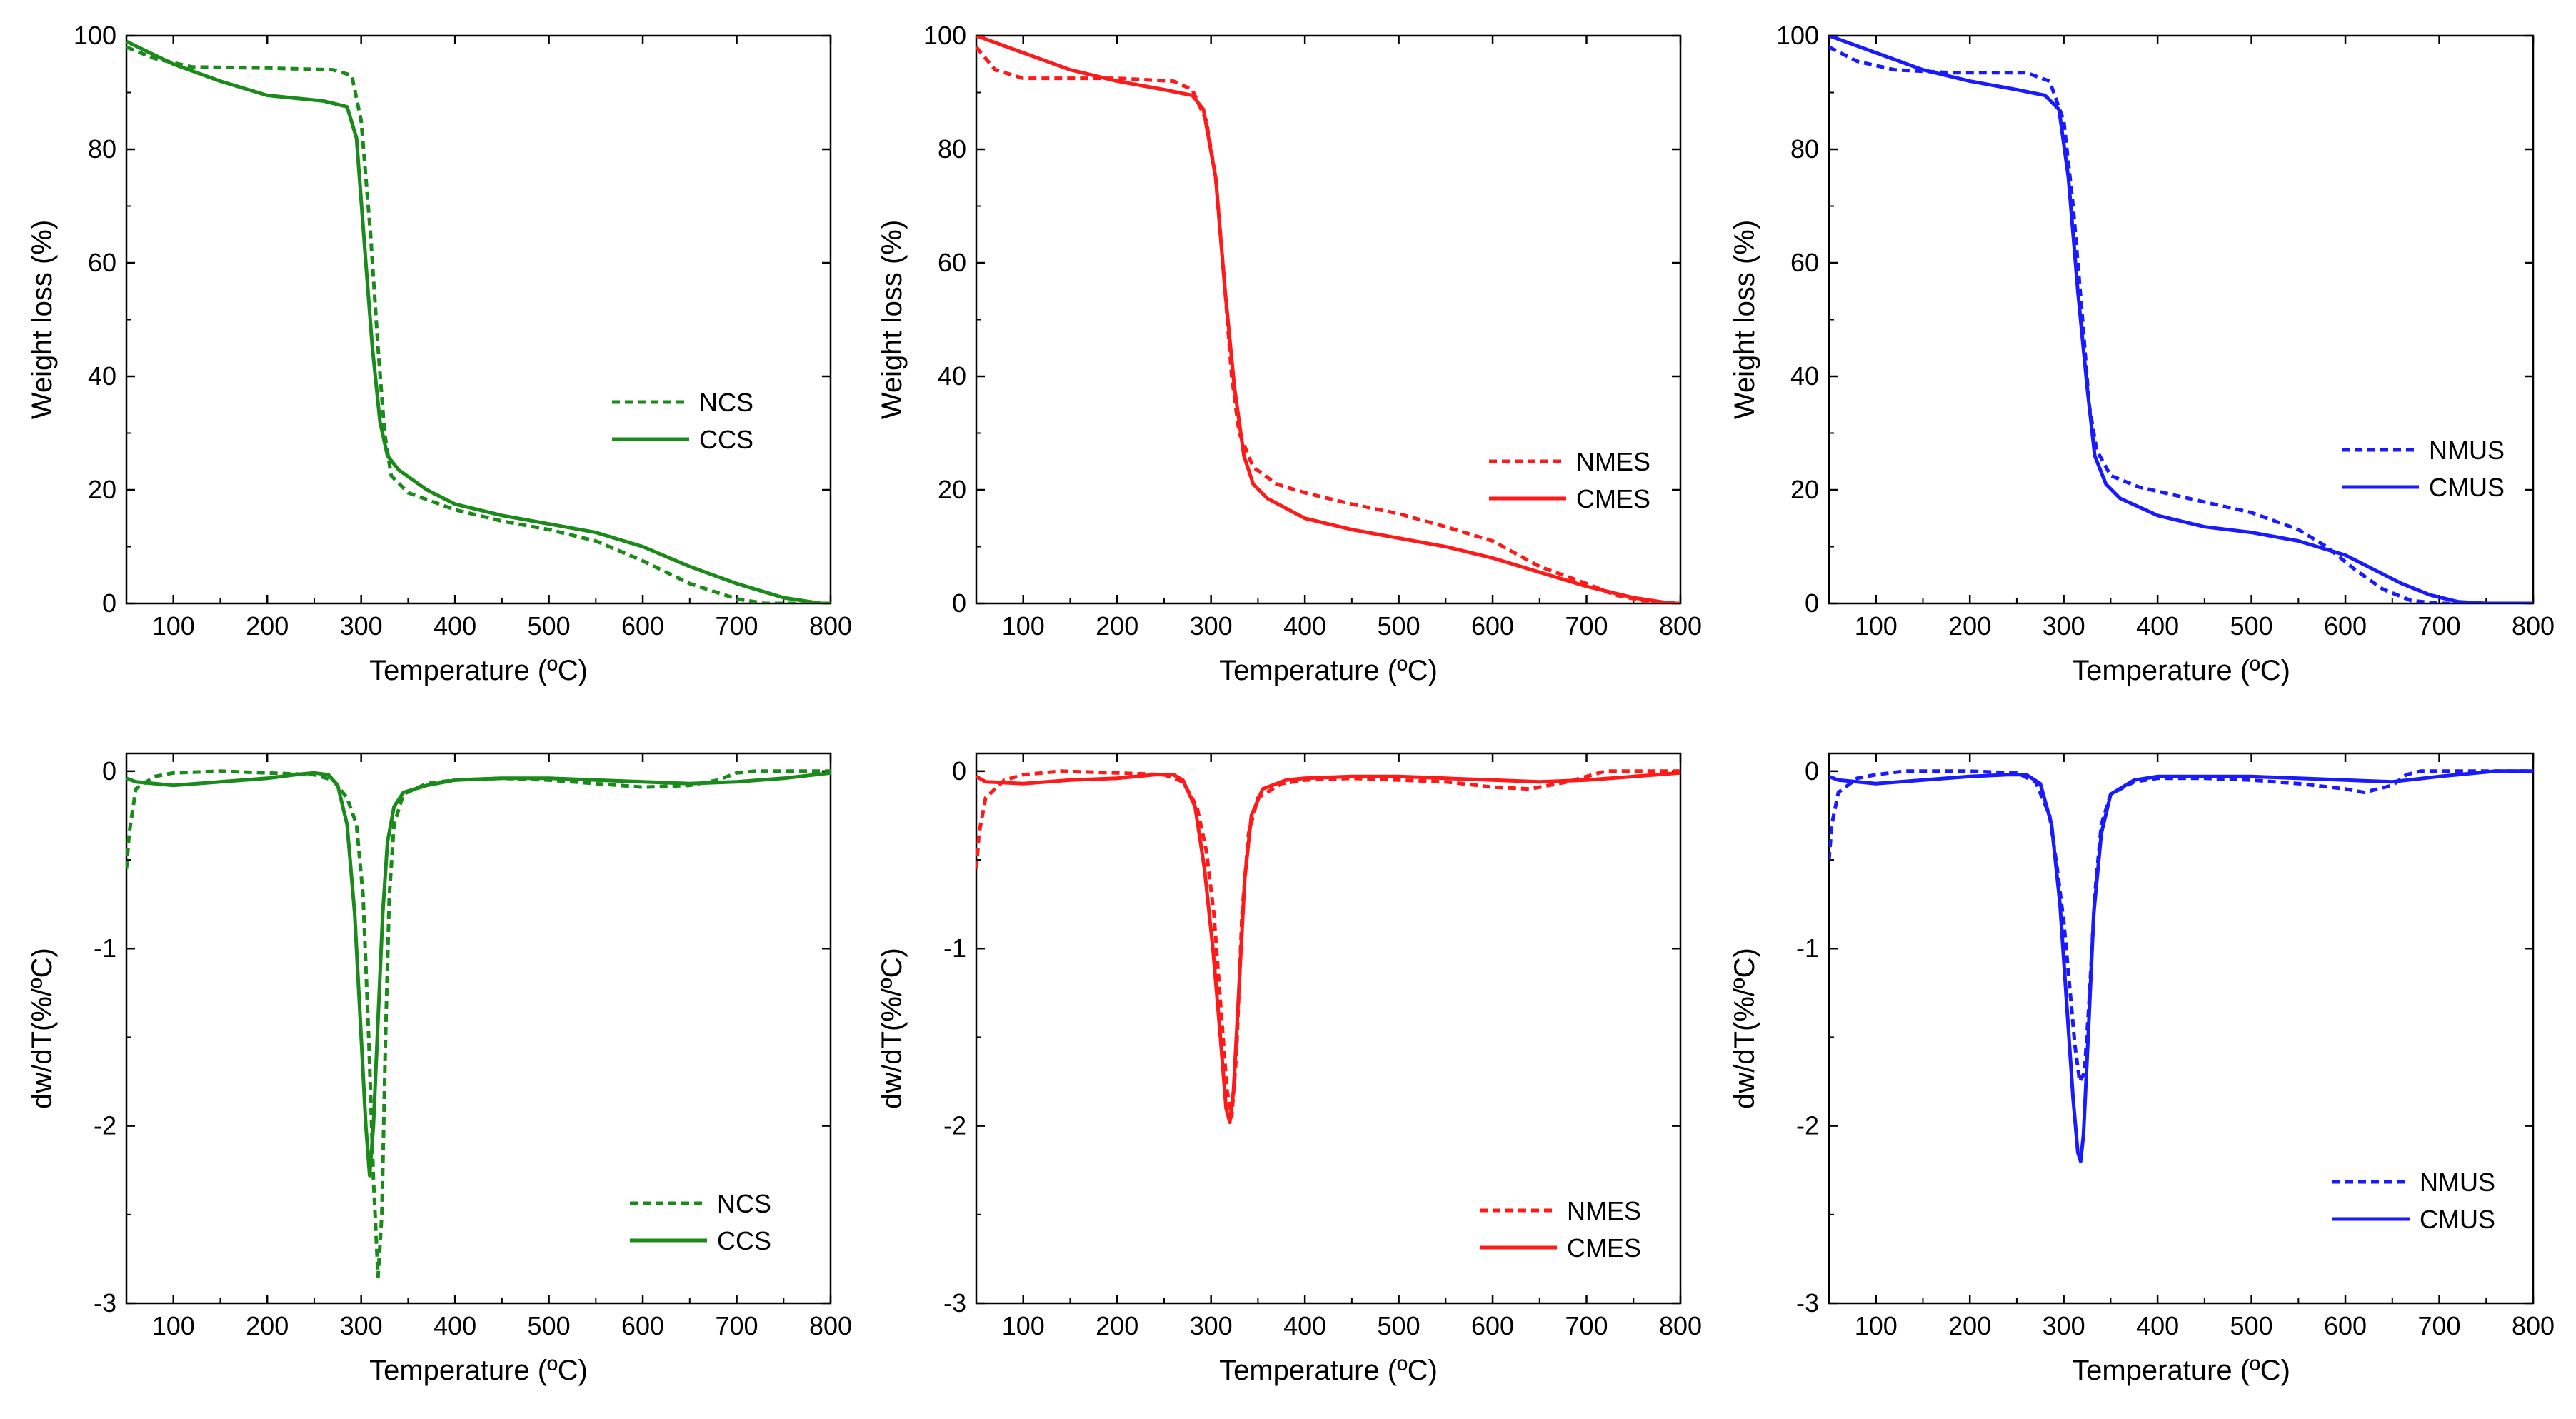  What do you see at coordinates (1604, 1248) in the screenshot?
I see `legend-label-cmes: CMES` at bounding box center [1604, 1248].